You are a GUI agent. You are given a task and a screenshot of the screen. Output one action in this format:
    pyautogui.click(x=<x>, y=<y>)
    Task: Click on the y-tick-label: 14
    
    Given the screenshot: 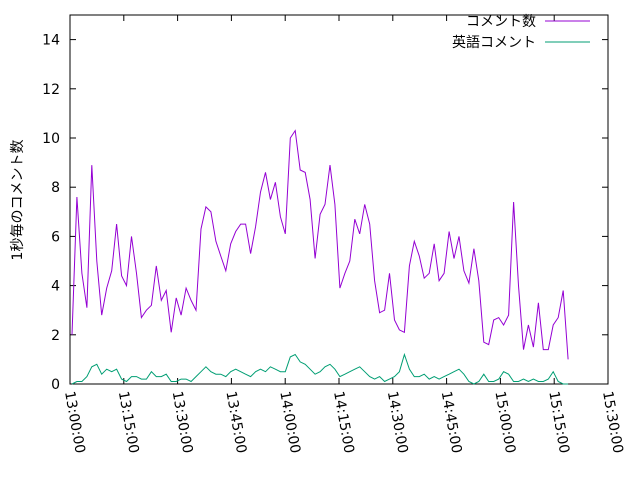 What is the action you would take?
    pyautogui.click(x=51, y=41)
    